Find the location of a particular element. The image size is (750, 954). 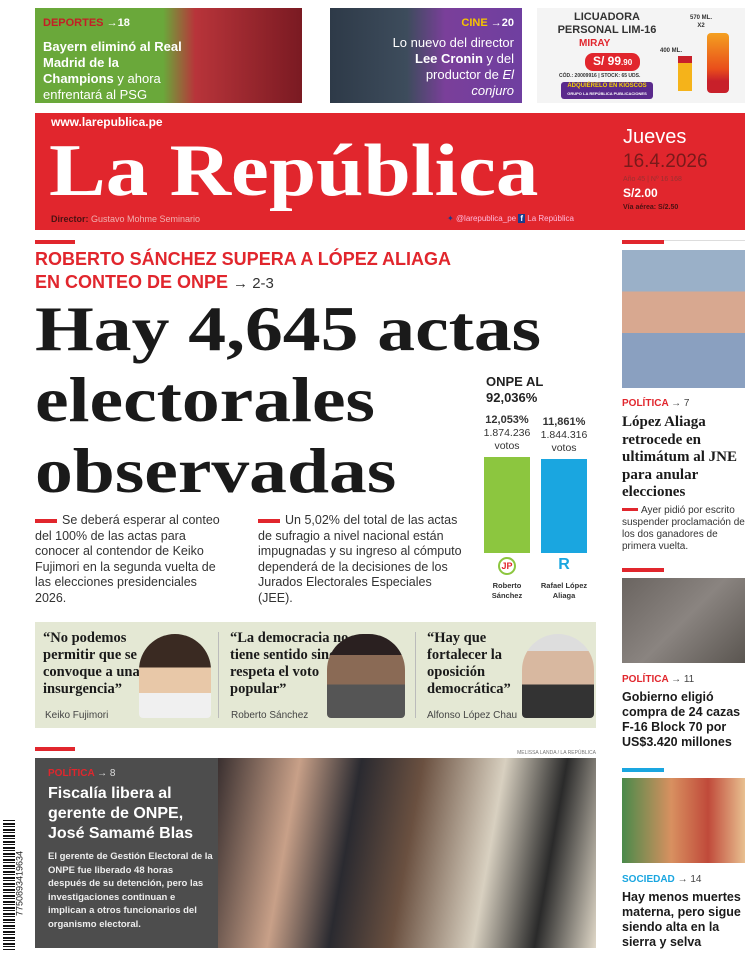

bar-label: 12,053% 1.874.236 votos is located at coordinates (507, 433).